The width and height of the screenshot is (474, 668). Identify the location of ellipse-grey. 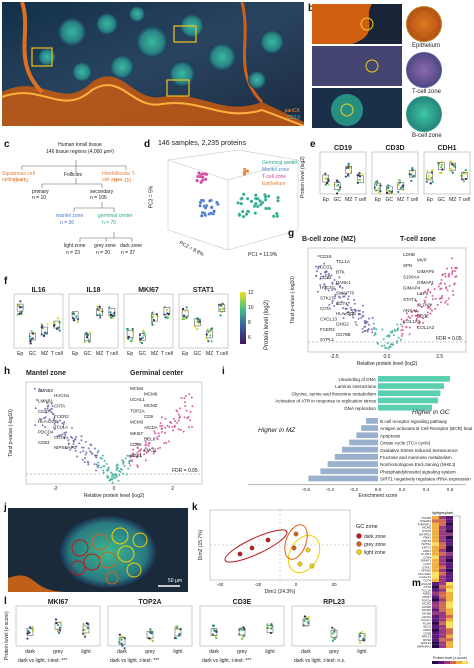
(296, 542).